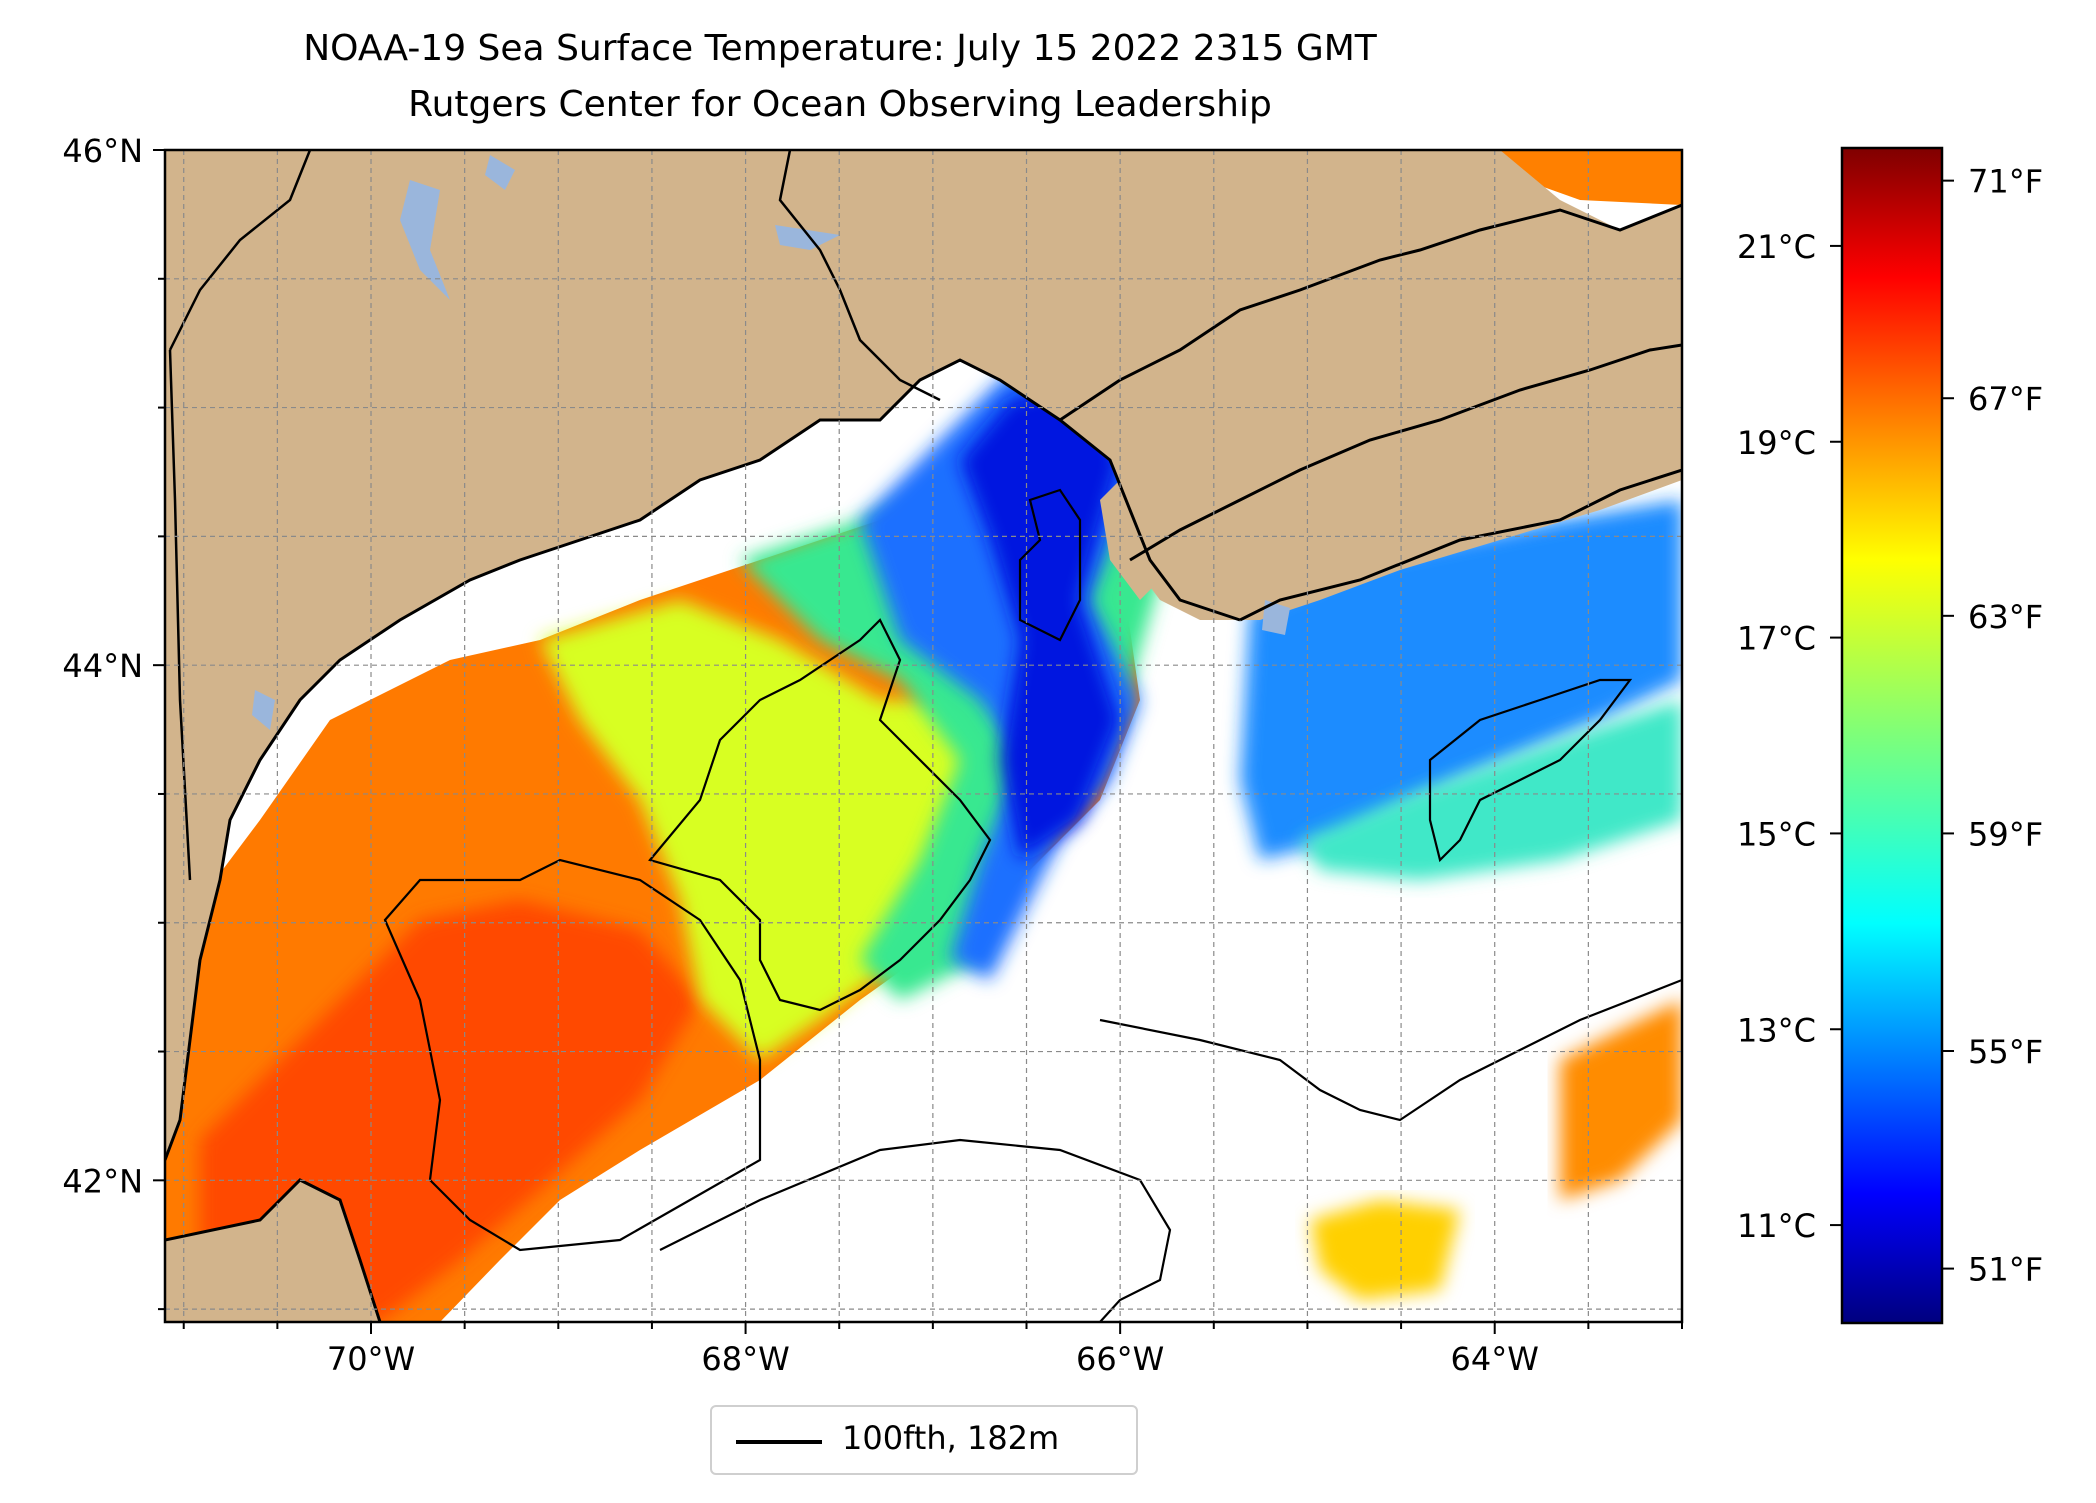 This screenshot has height=1503, width=2096. Describe the element at coordinates (932, 1350) in the screenshot. I see `longitude-axis: 70°W 68°W 66°W 64°W` at that location.